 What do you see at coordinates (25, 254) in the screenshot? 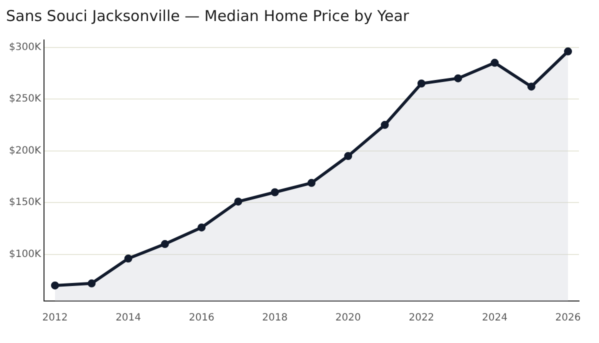
I see `y-tick-label: $100K` at bounding box center [25, 254].